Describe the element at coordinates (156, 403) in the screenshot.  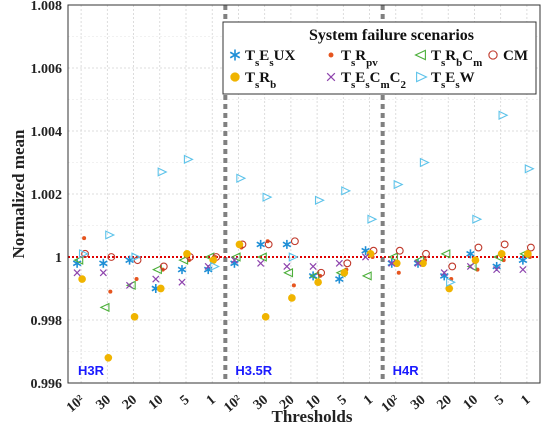
I see `x-tick-label: 10` at that location.